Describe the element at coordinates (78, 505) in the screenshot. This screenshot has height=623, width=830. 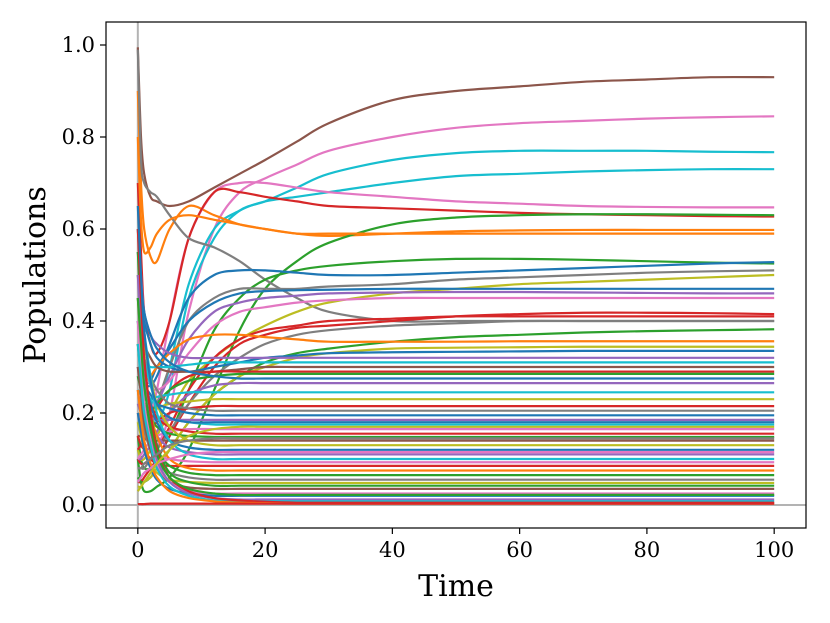
I see `y-tick-label: 0.0` at that location.